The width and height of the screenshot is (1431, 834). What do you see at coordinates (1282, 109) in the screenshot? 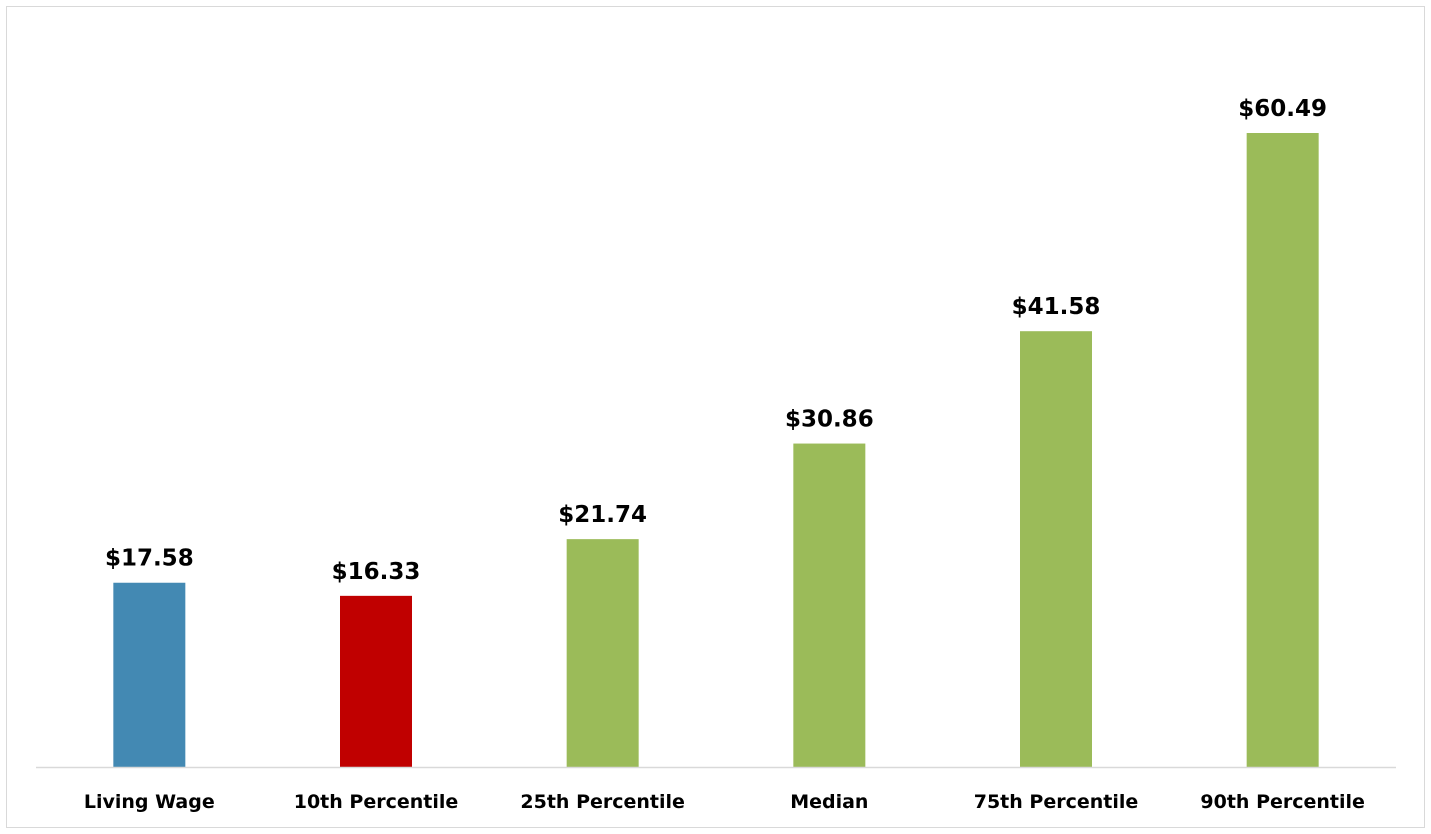
I see `data-label: $60.49` at bounding box center [1282, 109].